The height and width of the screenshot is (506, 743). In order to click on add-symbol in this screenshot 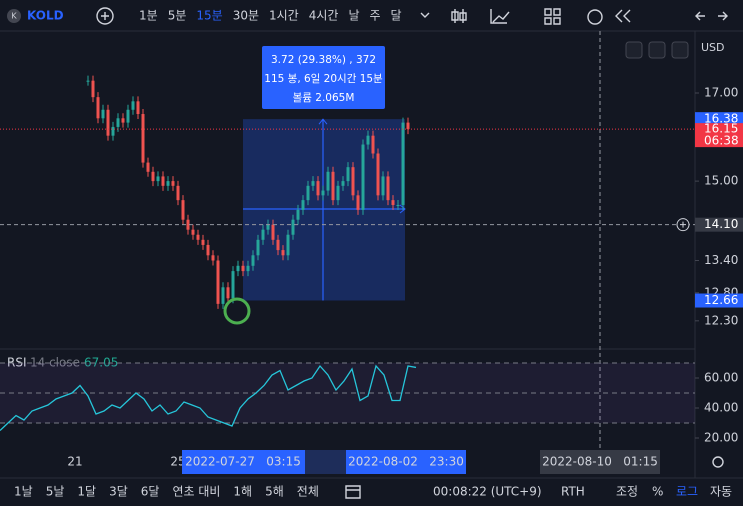, I will do `click(105, 16)`.